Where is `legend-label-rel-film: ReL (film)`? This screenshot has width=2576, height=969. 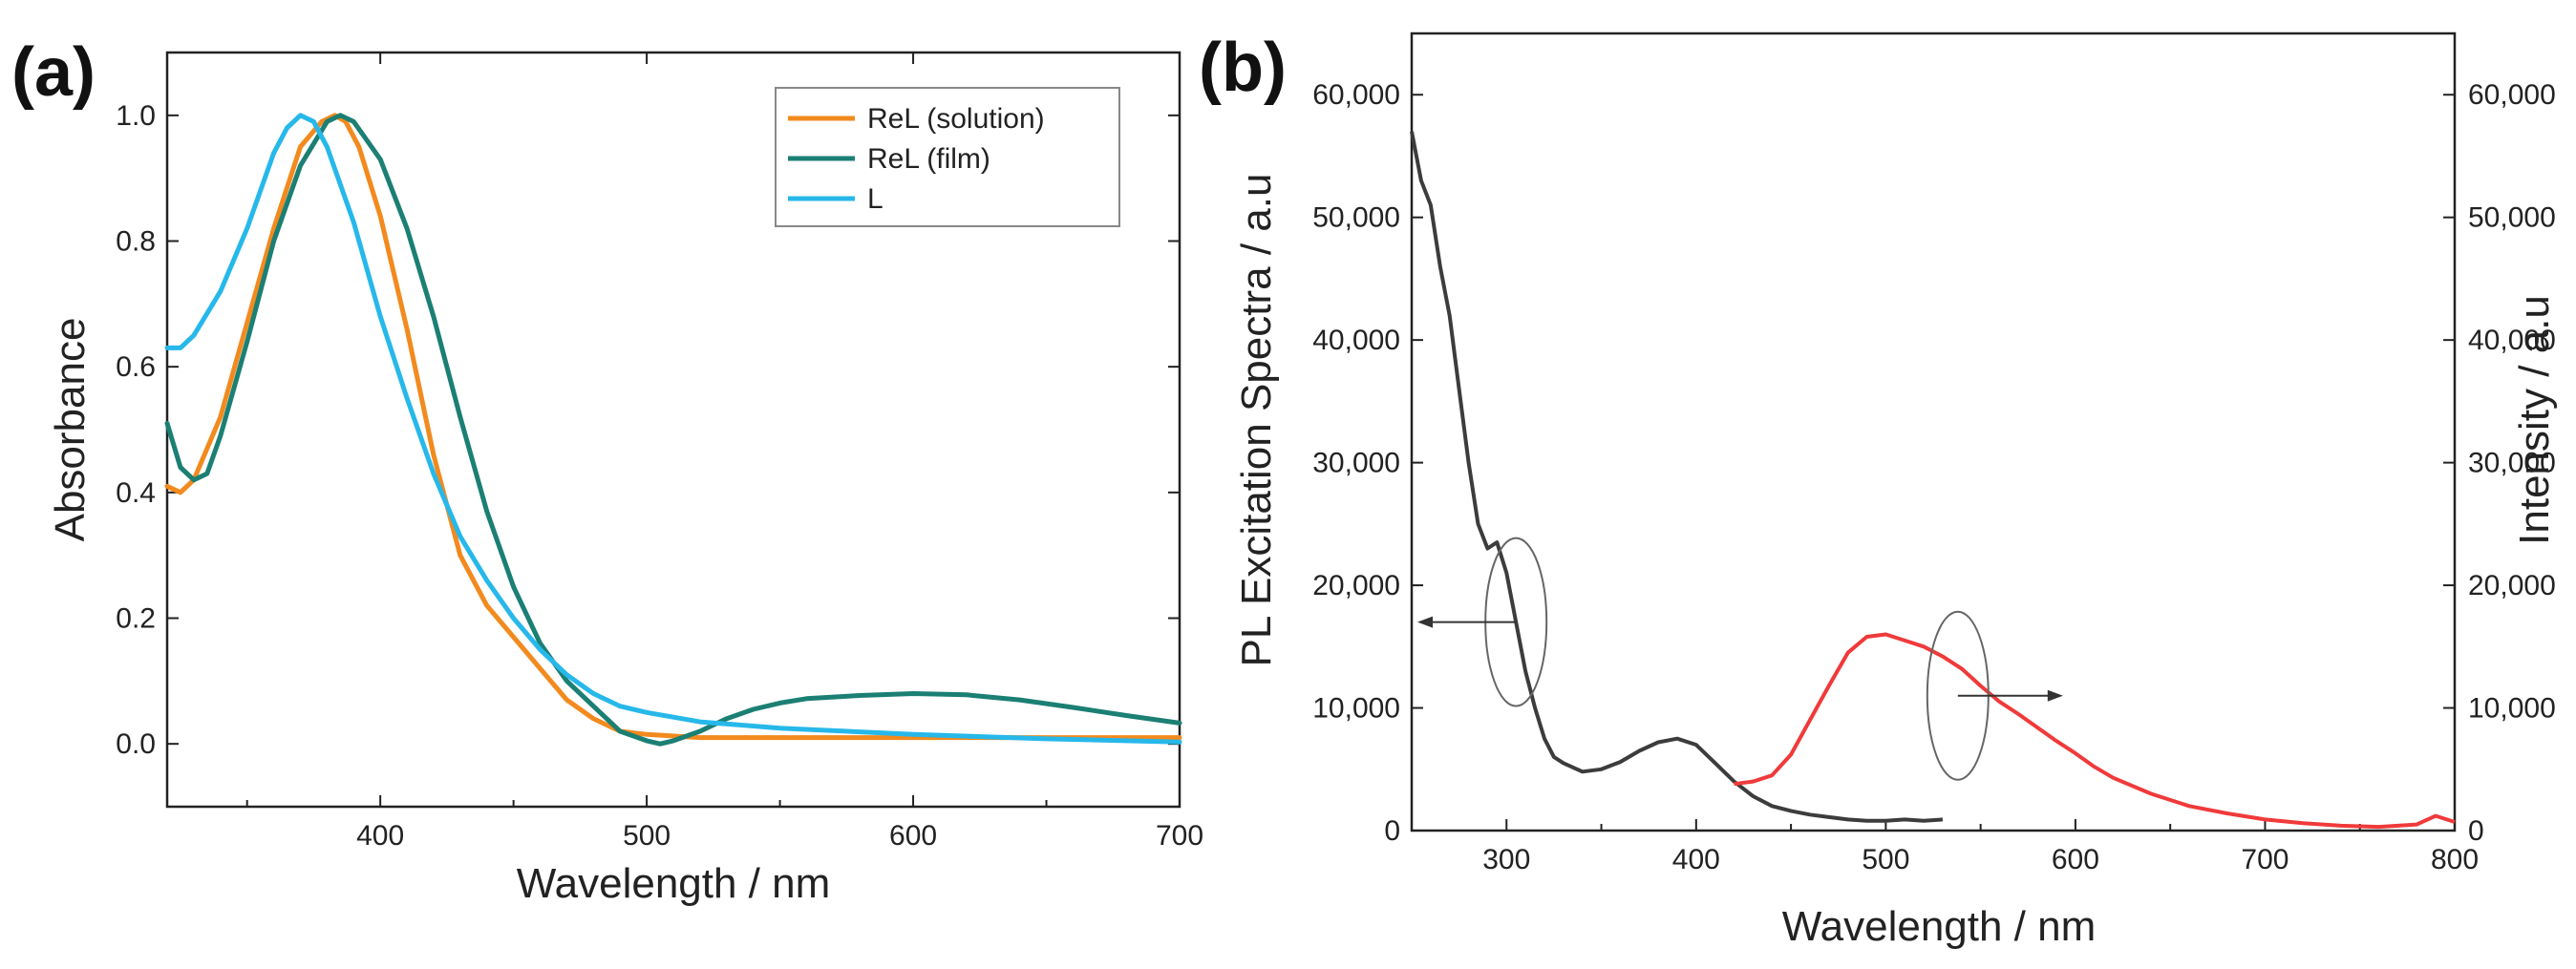 legend-label-rel-film: ReL (film) is located at coordinates (928, 159).